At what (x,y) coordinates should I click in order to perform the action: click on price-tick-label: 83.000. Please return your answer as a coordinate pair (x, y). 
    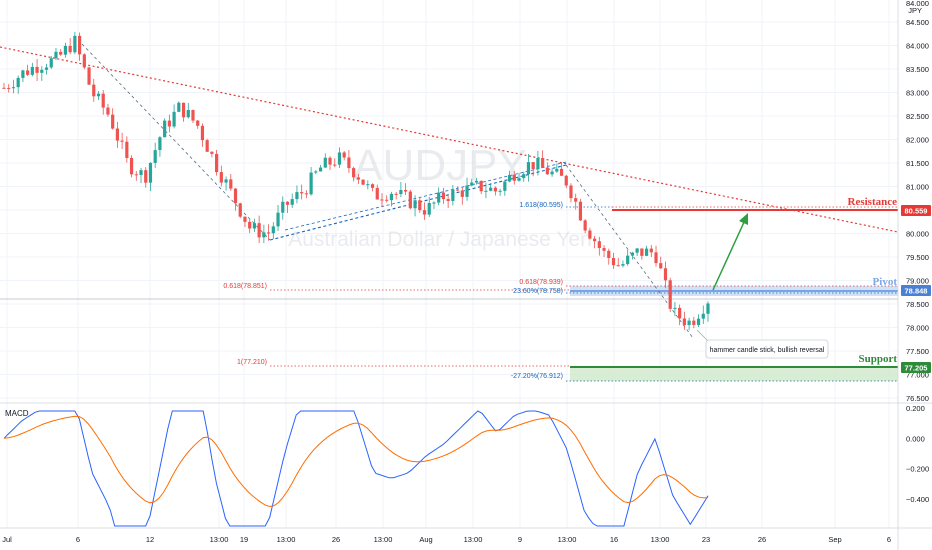
    Looking at the image, I should click on (917, 93).